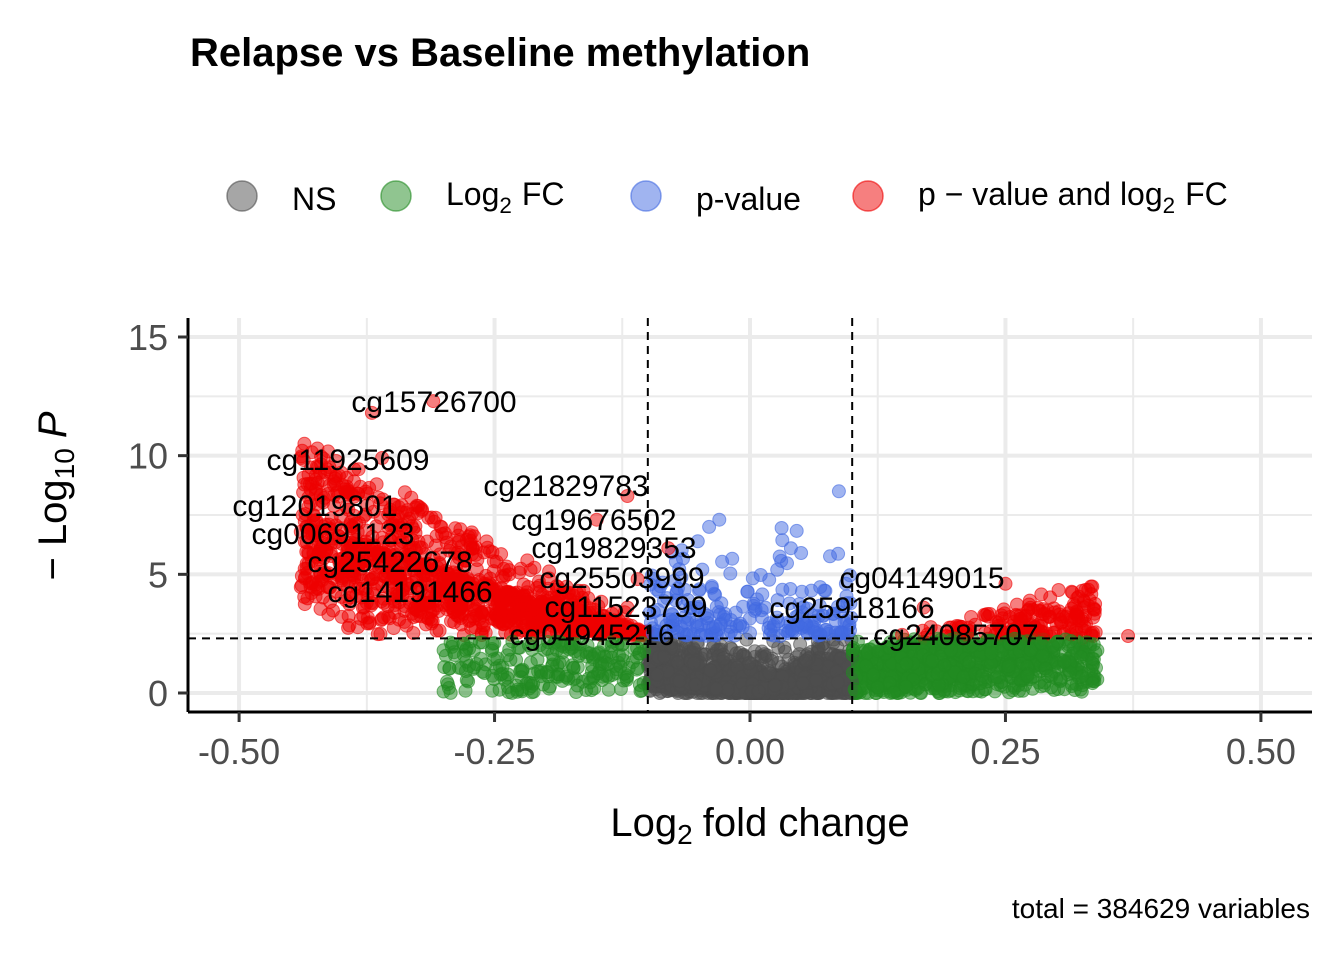  What do you see at coordinates (505, 197) in the screenshot?
I see `legend-label: Log2 FC` at bounding box center [505, 197].